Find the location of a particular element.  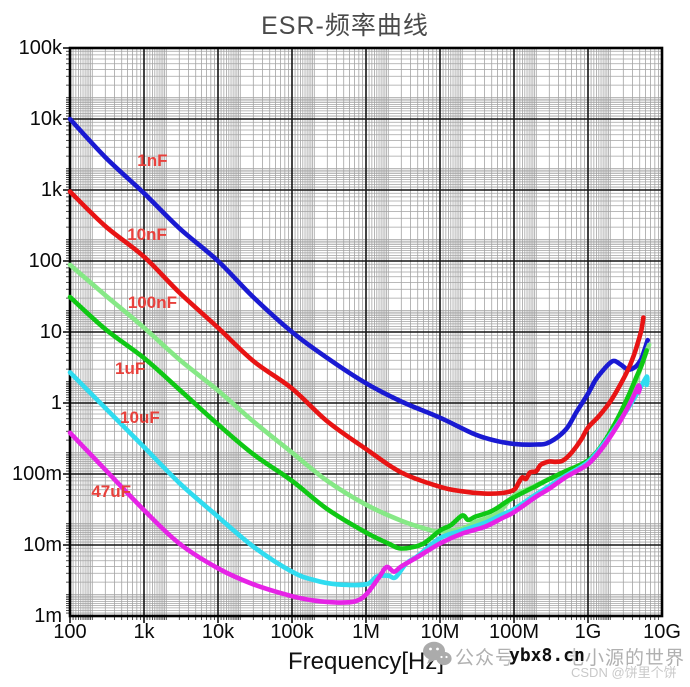

x-tick-label: 100k is located at coordinates (292, 632).